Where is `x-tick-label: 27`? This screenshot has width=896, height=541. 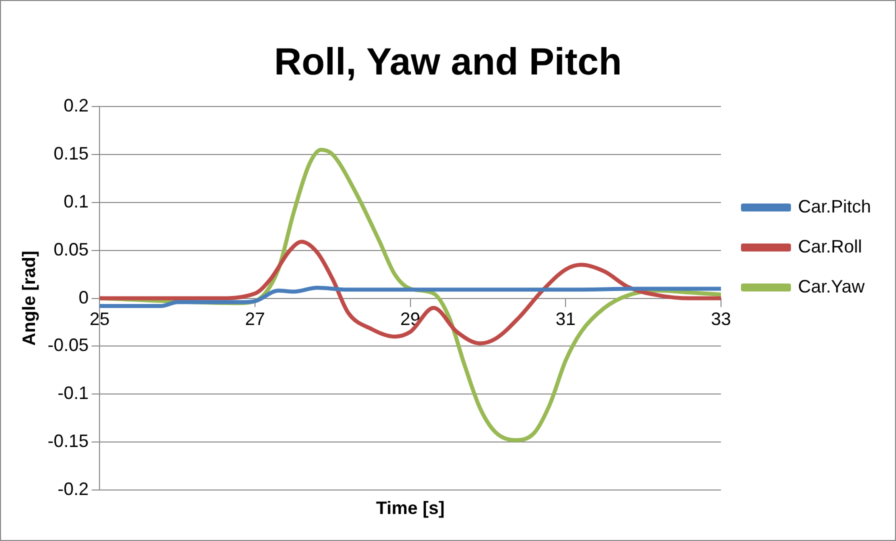 x-tick-label: 27 is located at coordinates (254, 319).